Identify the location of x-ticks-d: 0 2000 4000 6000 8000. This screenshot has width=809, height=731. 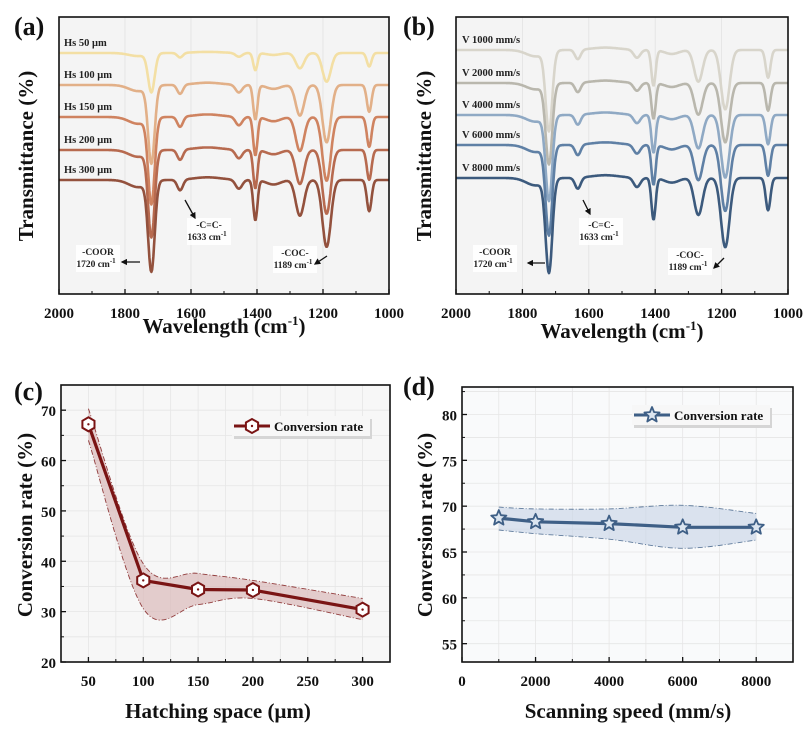
(614, 673).